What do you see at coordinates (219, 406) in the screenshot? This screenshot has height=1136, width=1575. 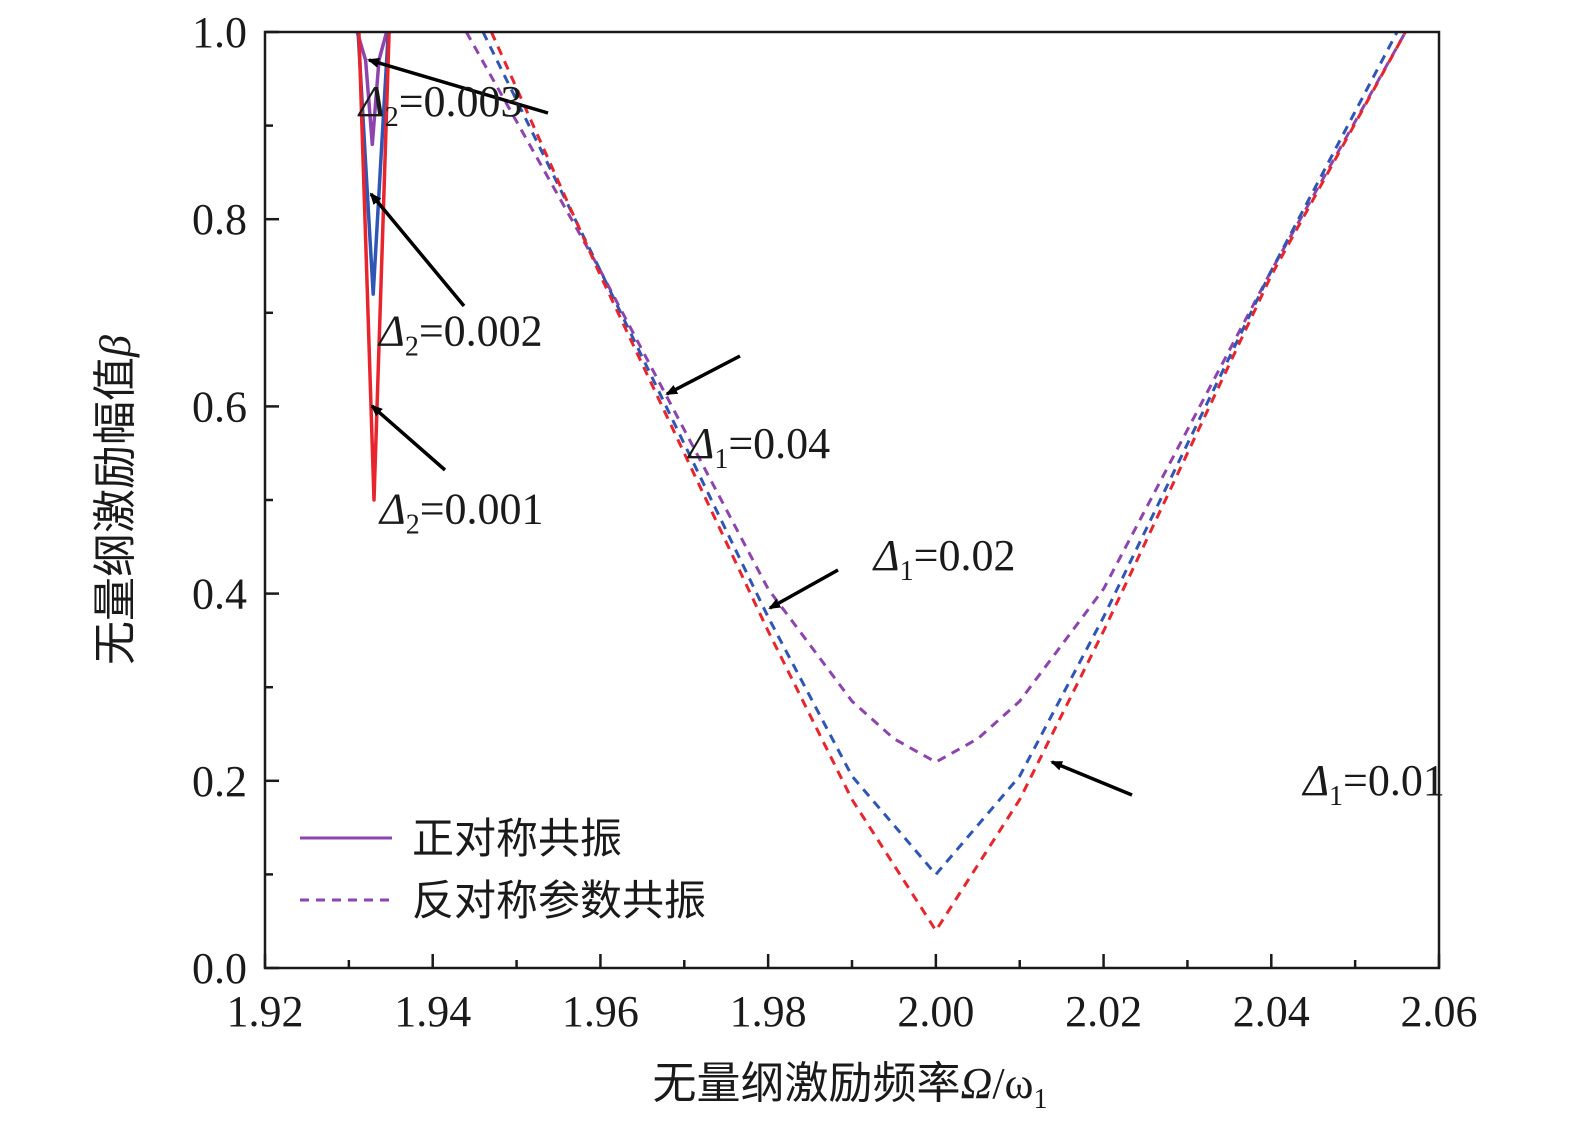 I see `y-tick-label: 0.6` at bounding box center [219, 406].